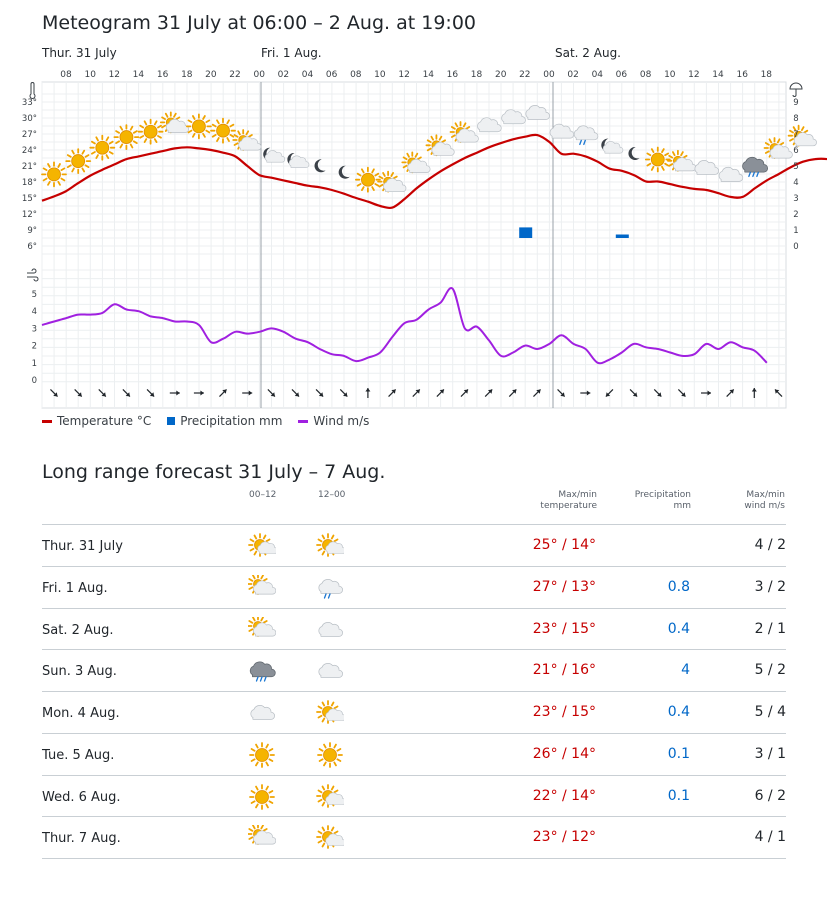 The width and height of the screenshot is (827, 900). Describe the element at coordinates (47, 421) in the screenshot. I see `temperature-swatch` at that location.